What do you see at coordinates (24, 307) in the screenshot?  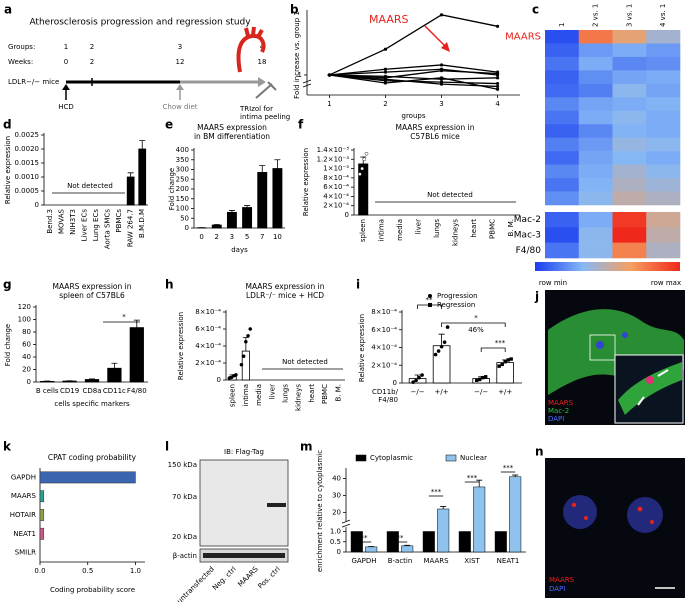 I see `y-tick-label: 120` at bounding box center [24, 307].